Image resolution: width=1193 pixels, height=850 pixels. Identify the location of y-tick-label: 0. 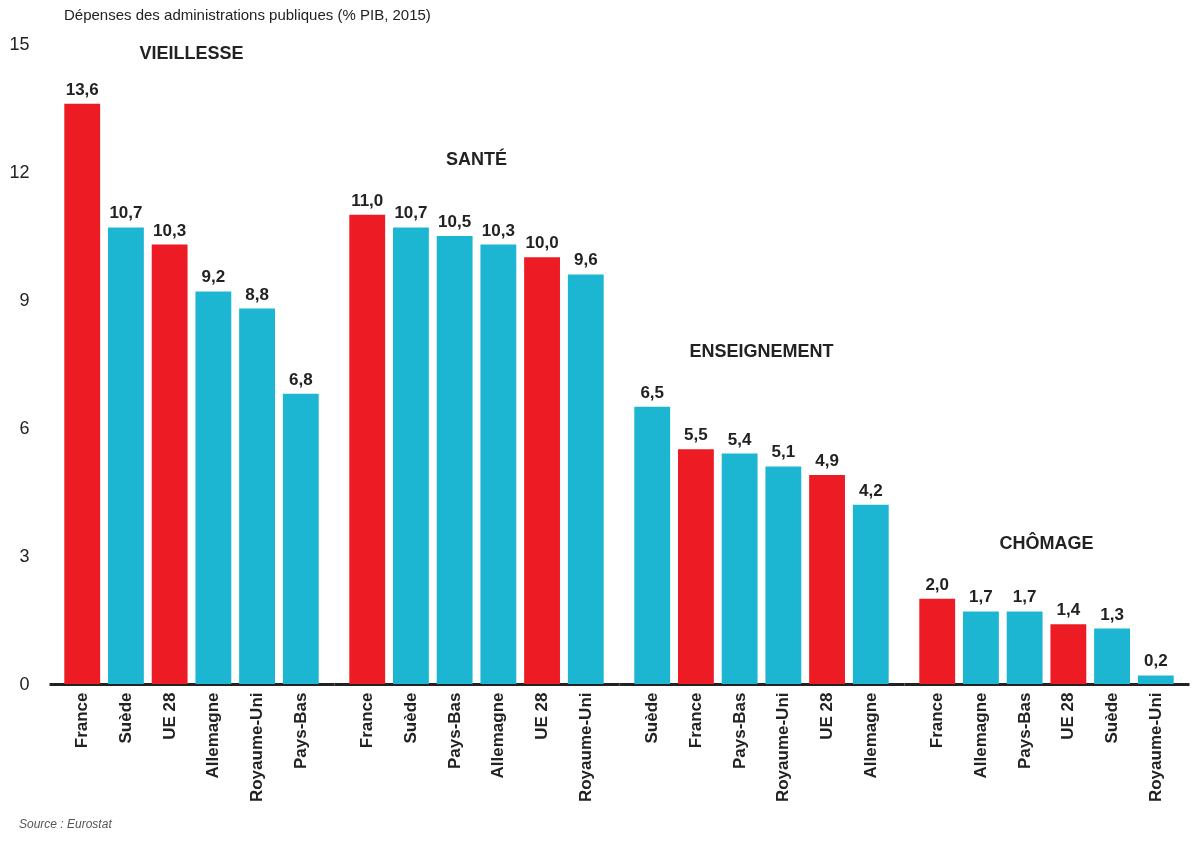
(24, 683).